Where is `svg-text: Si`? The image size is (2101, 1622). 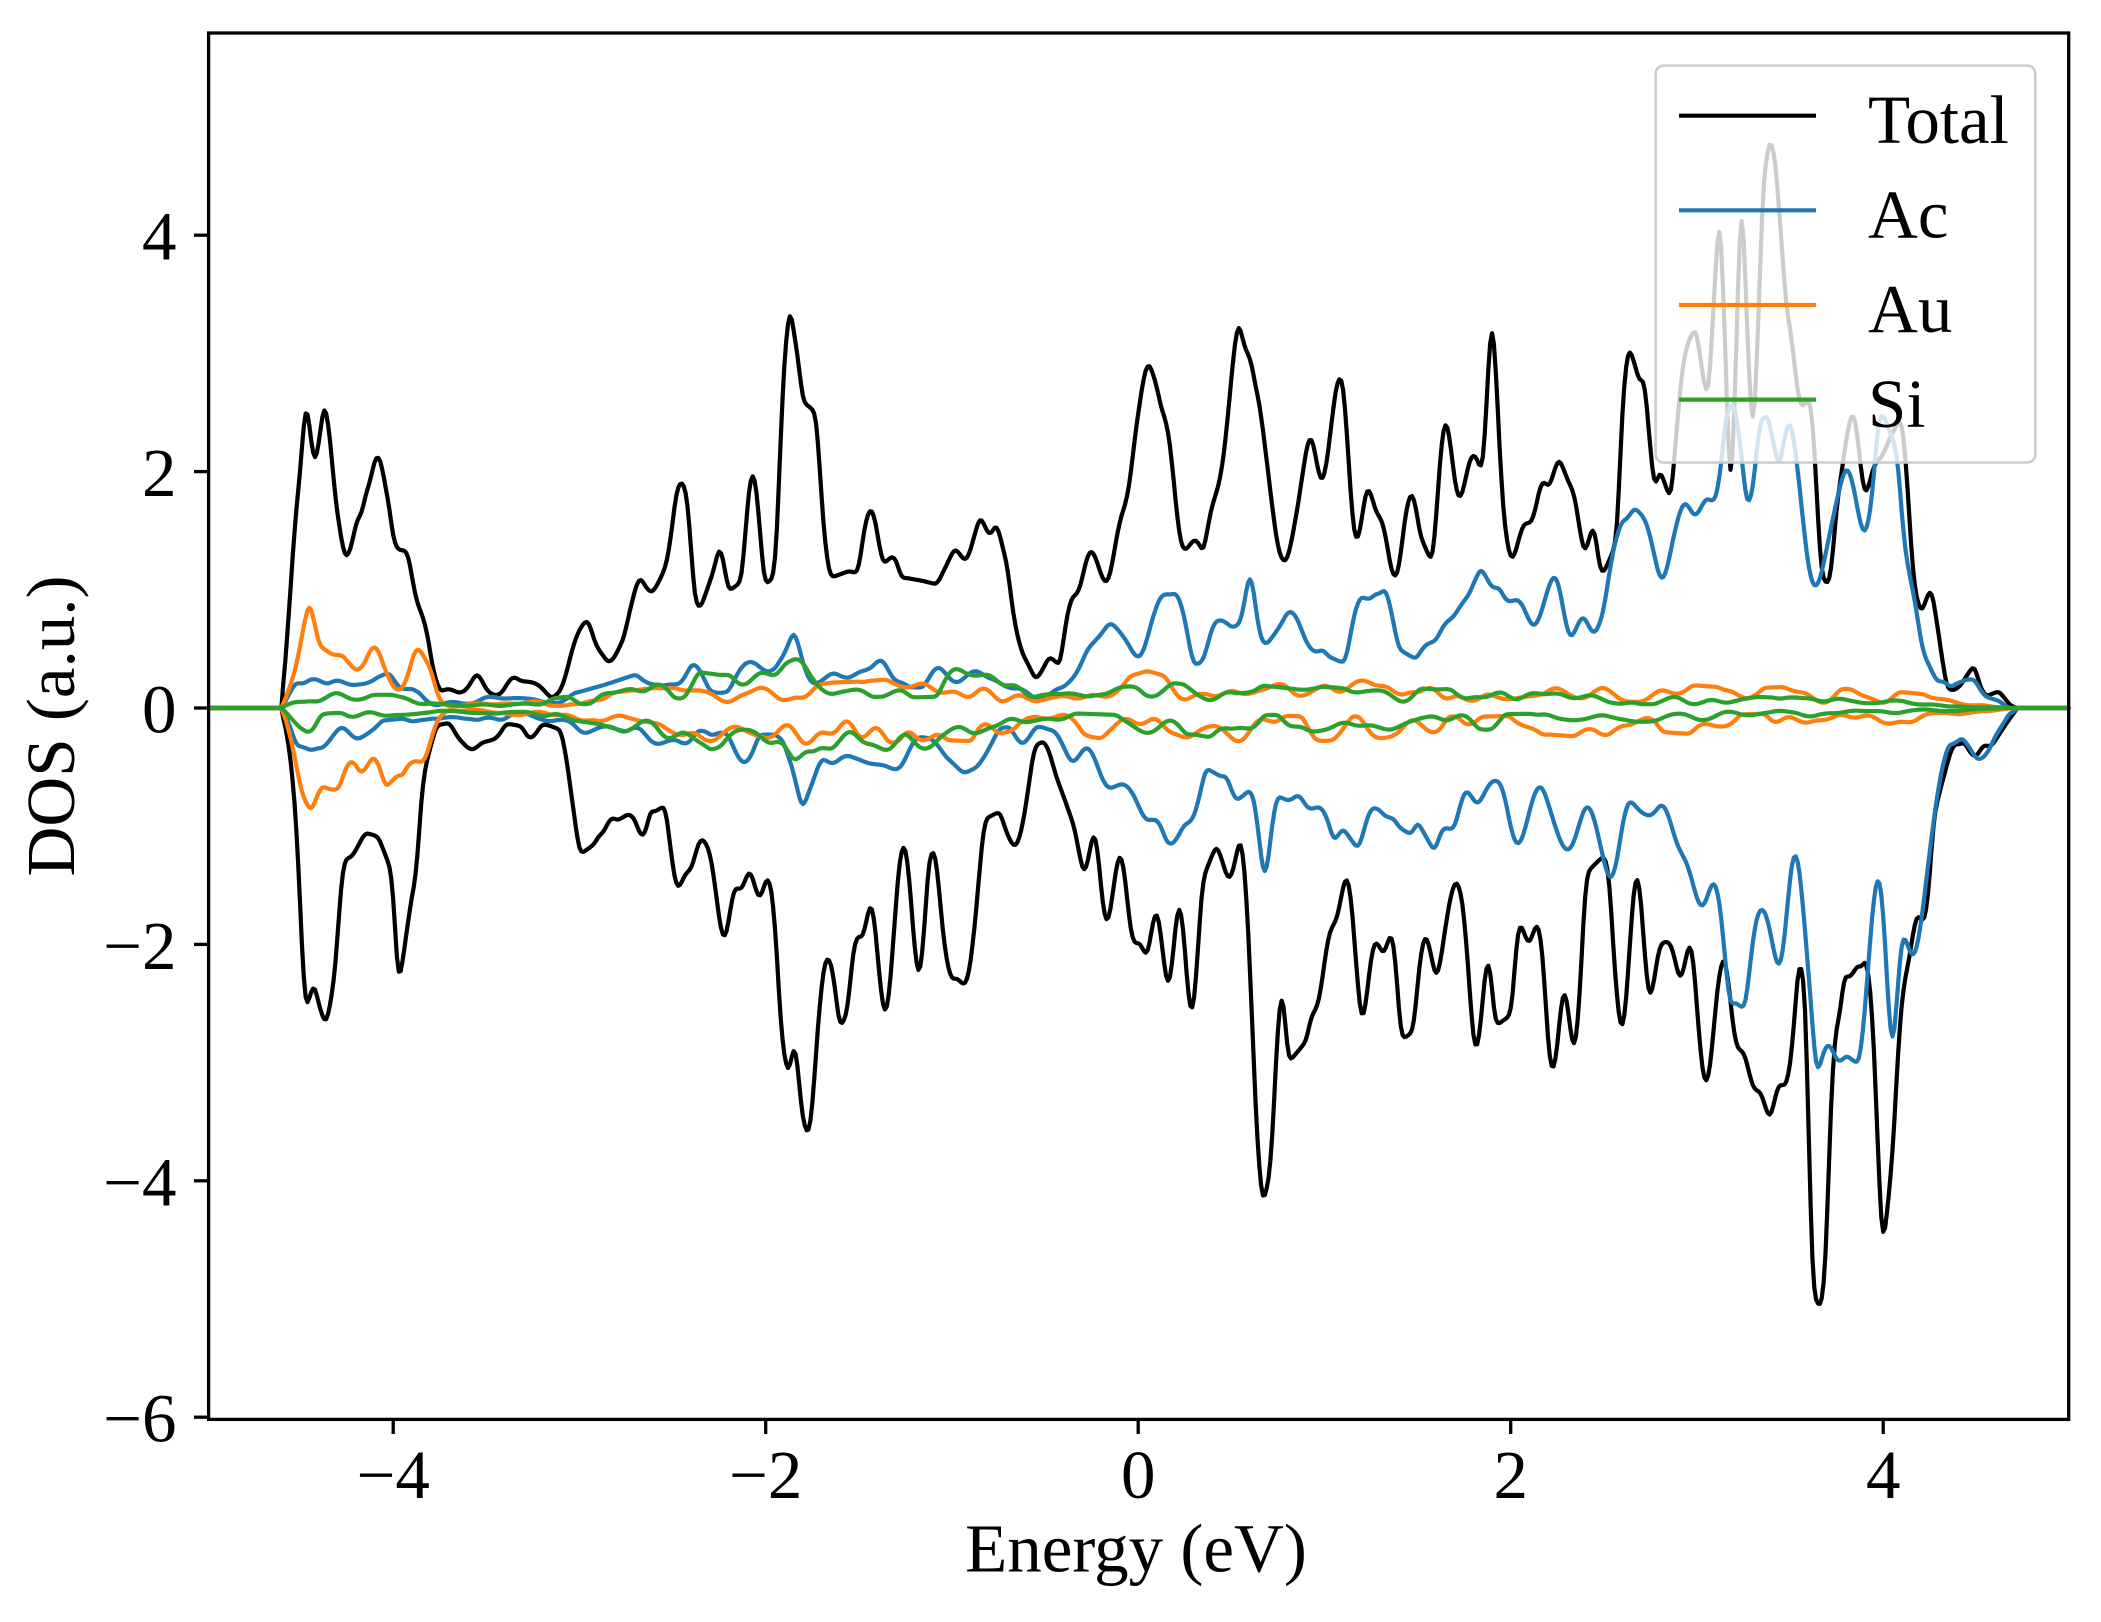 svg-text: Si is located at coordinates (1897, 404).